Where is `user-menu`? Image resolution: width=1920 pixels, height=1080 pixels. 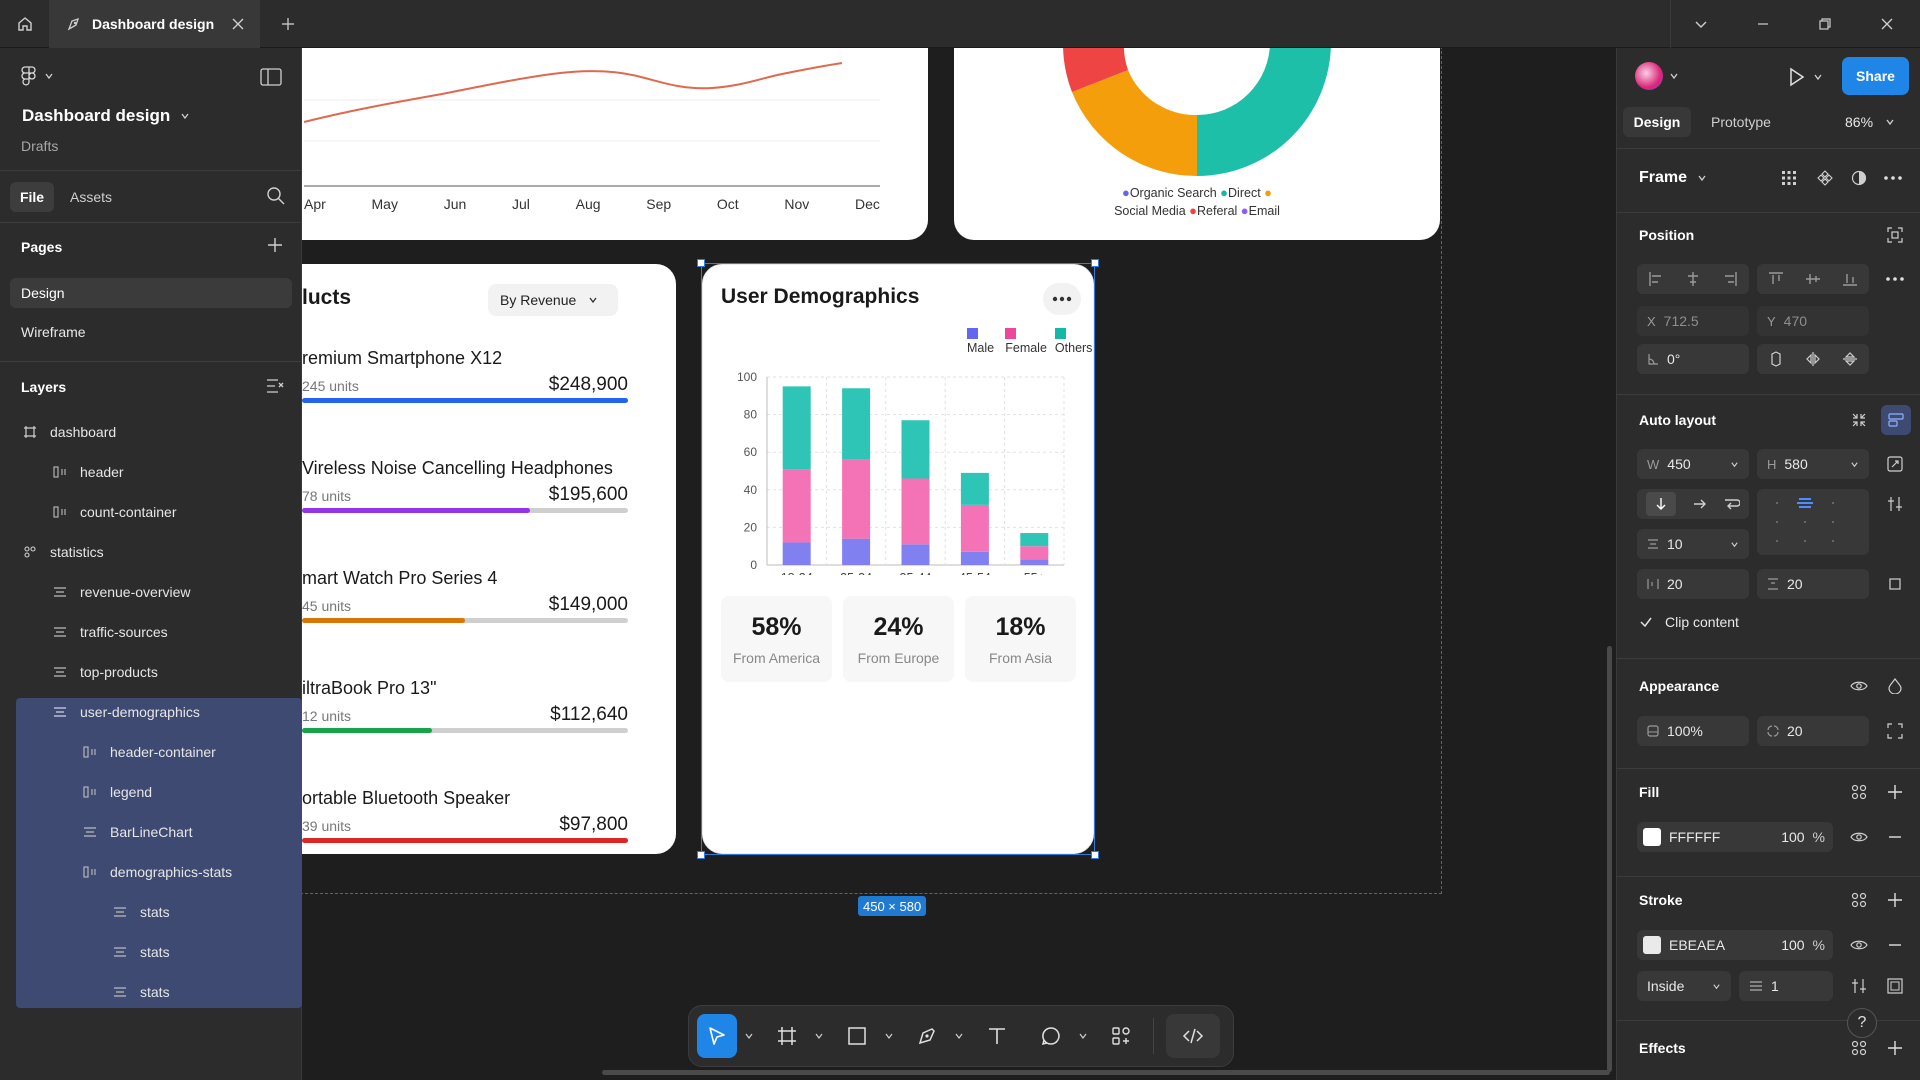
user-menu is located at coordinates (1657, 76).